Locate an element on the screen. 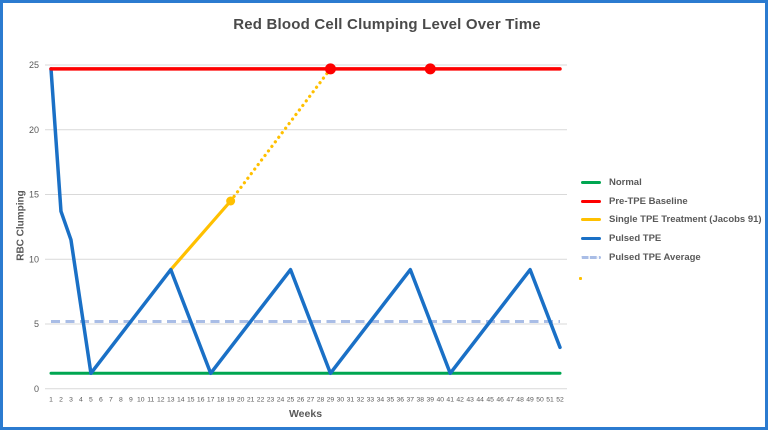 The width and height of the screenshot is (768, 430). x-tick-label: 9 is located at coordinates (131, 400).